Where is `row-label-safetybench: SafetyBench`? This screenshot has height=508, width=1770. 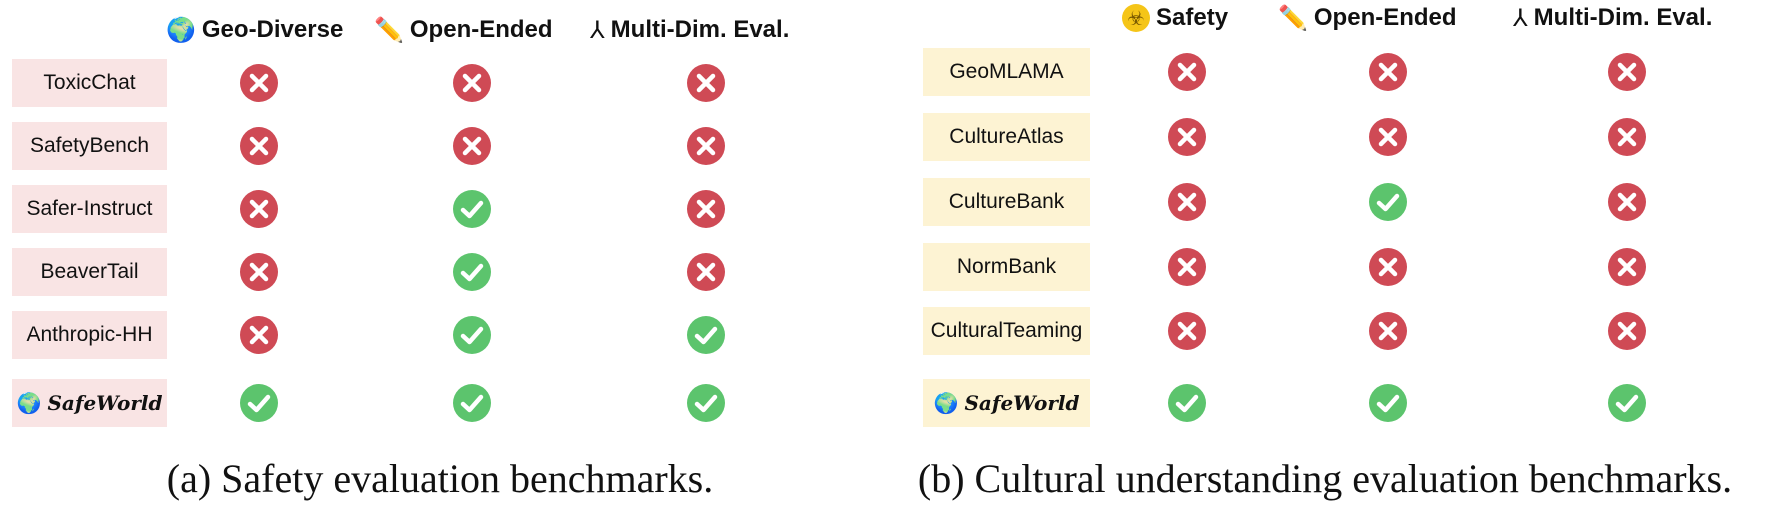 row-label-safetybench: SafetyBench is located at coordinates (89, 146).